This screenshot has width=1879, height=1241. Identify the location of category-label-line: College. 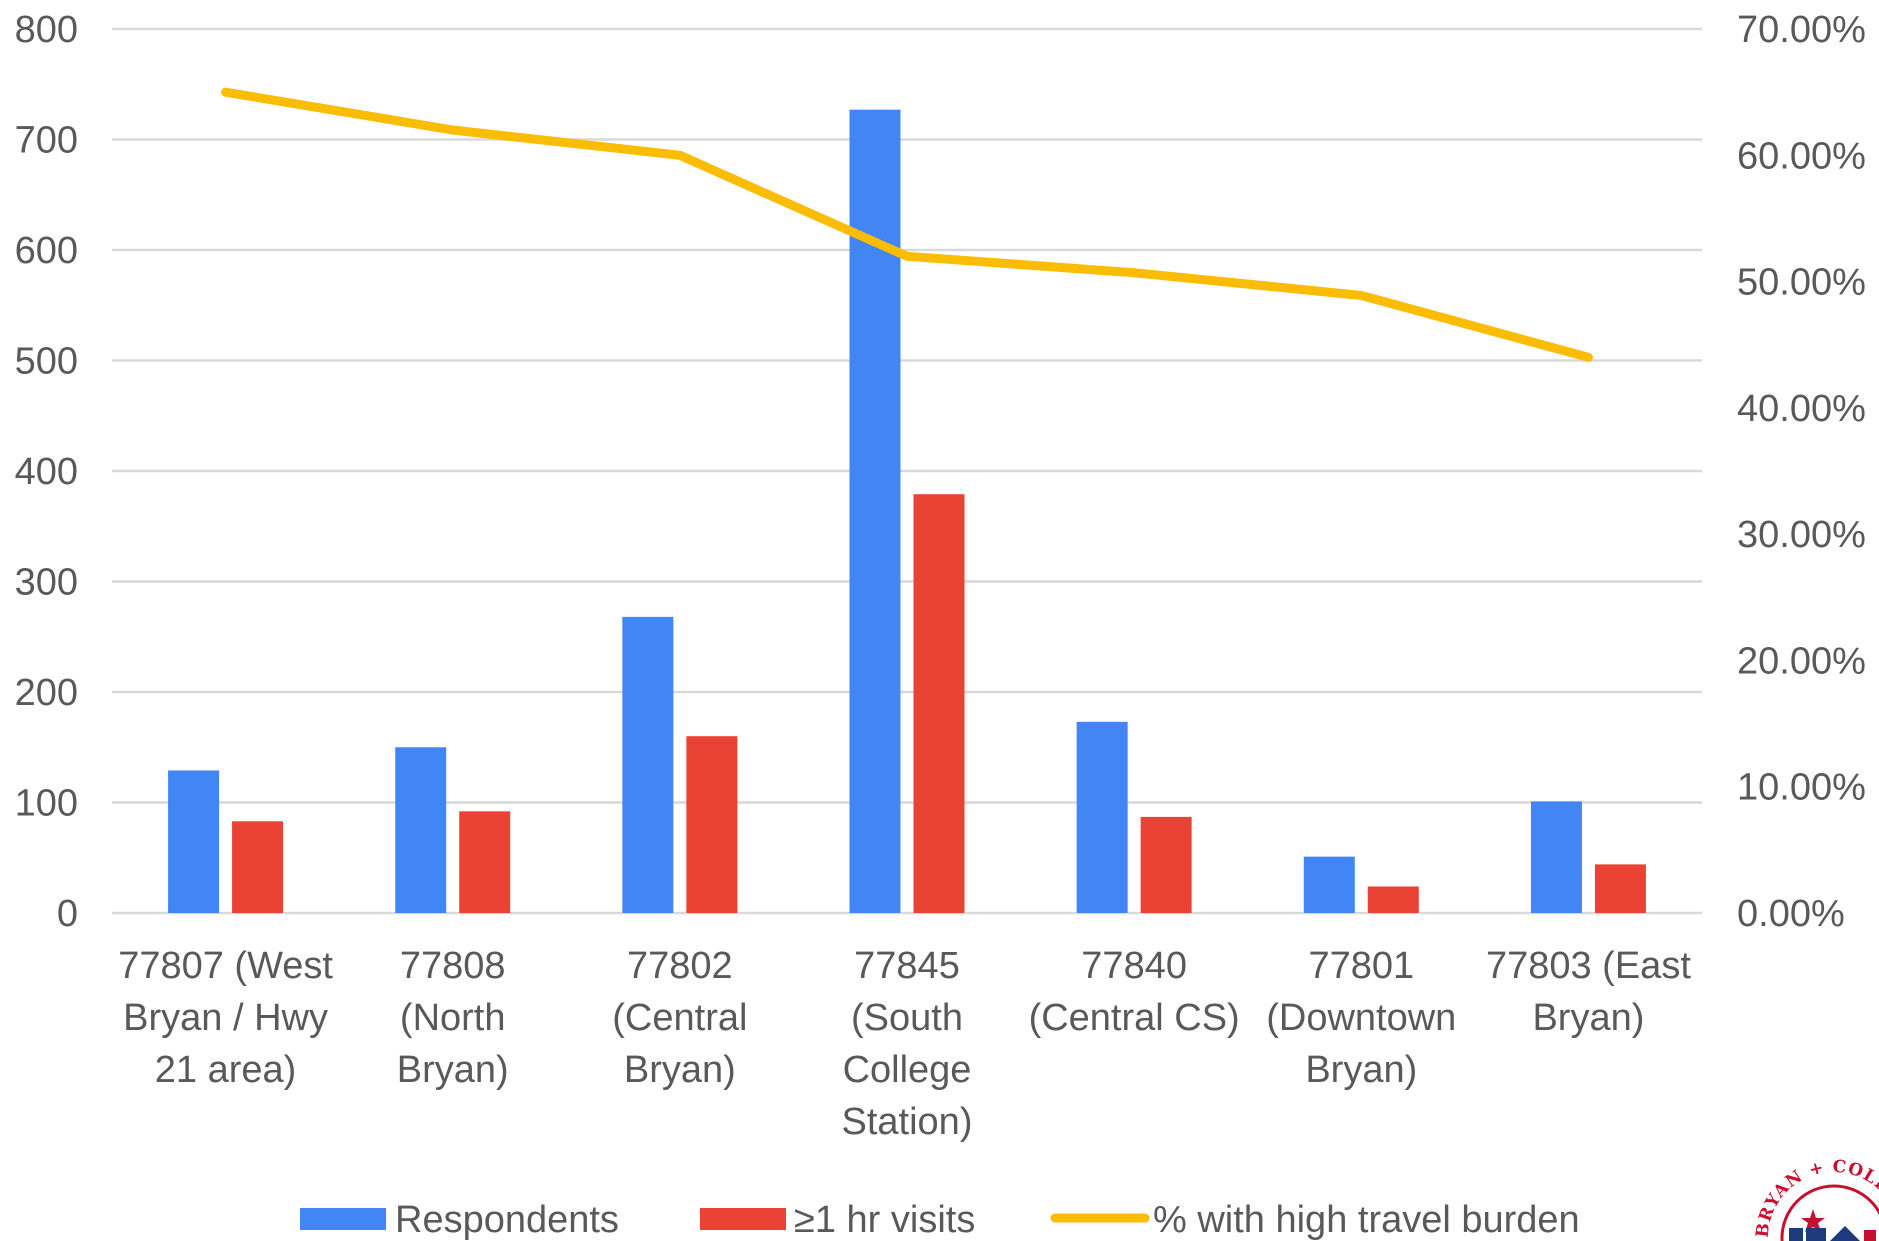
(907, 1070).